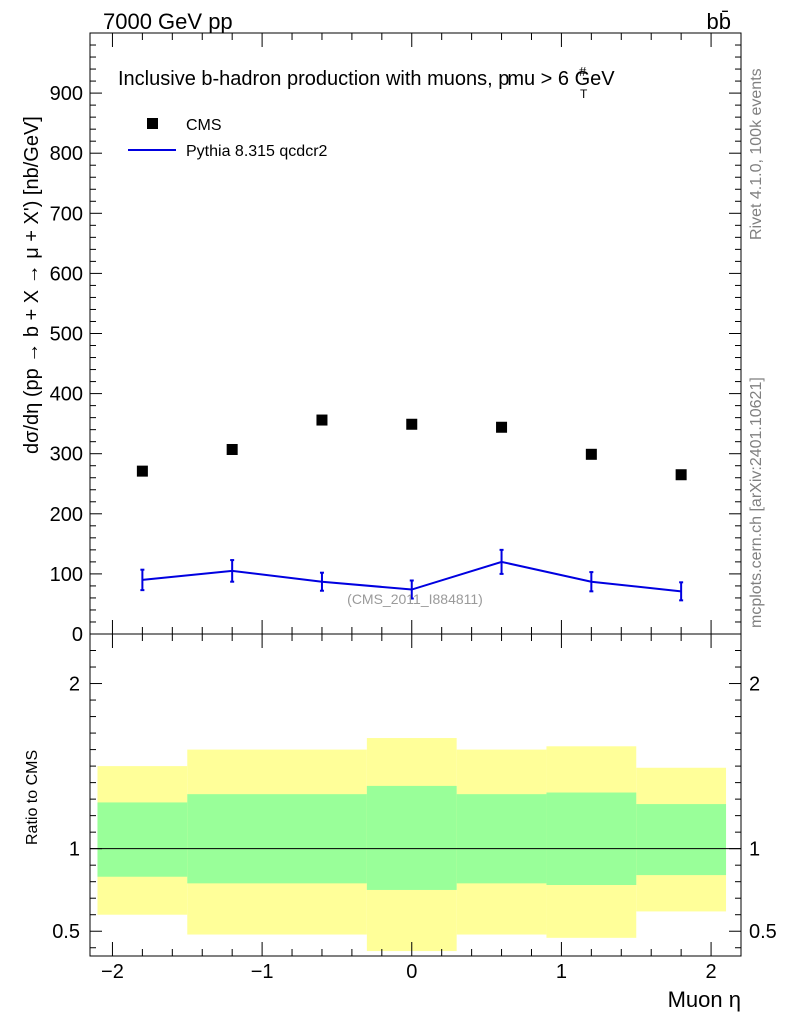  Describe the element at coordinates (754, 685) in the screenshot. I see `ratio-y-tick-label-right: 2` at that location.